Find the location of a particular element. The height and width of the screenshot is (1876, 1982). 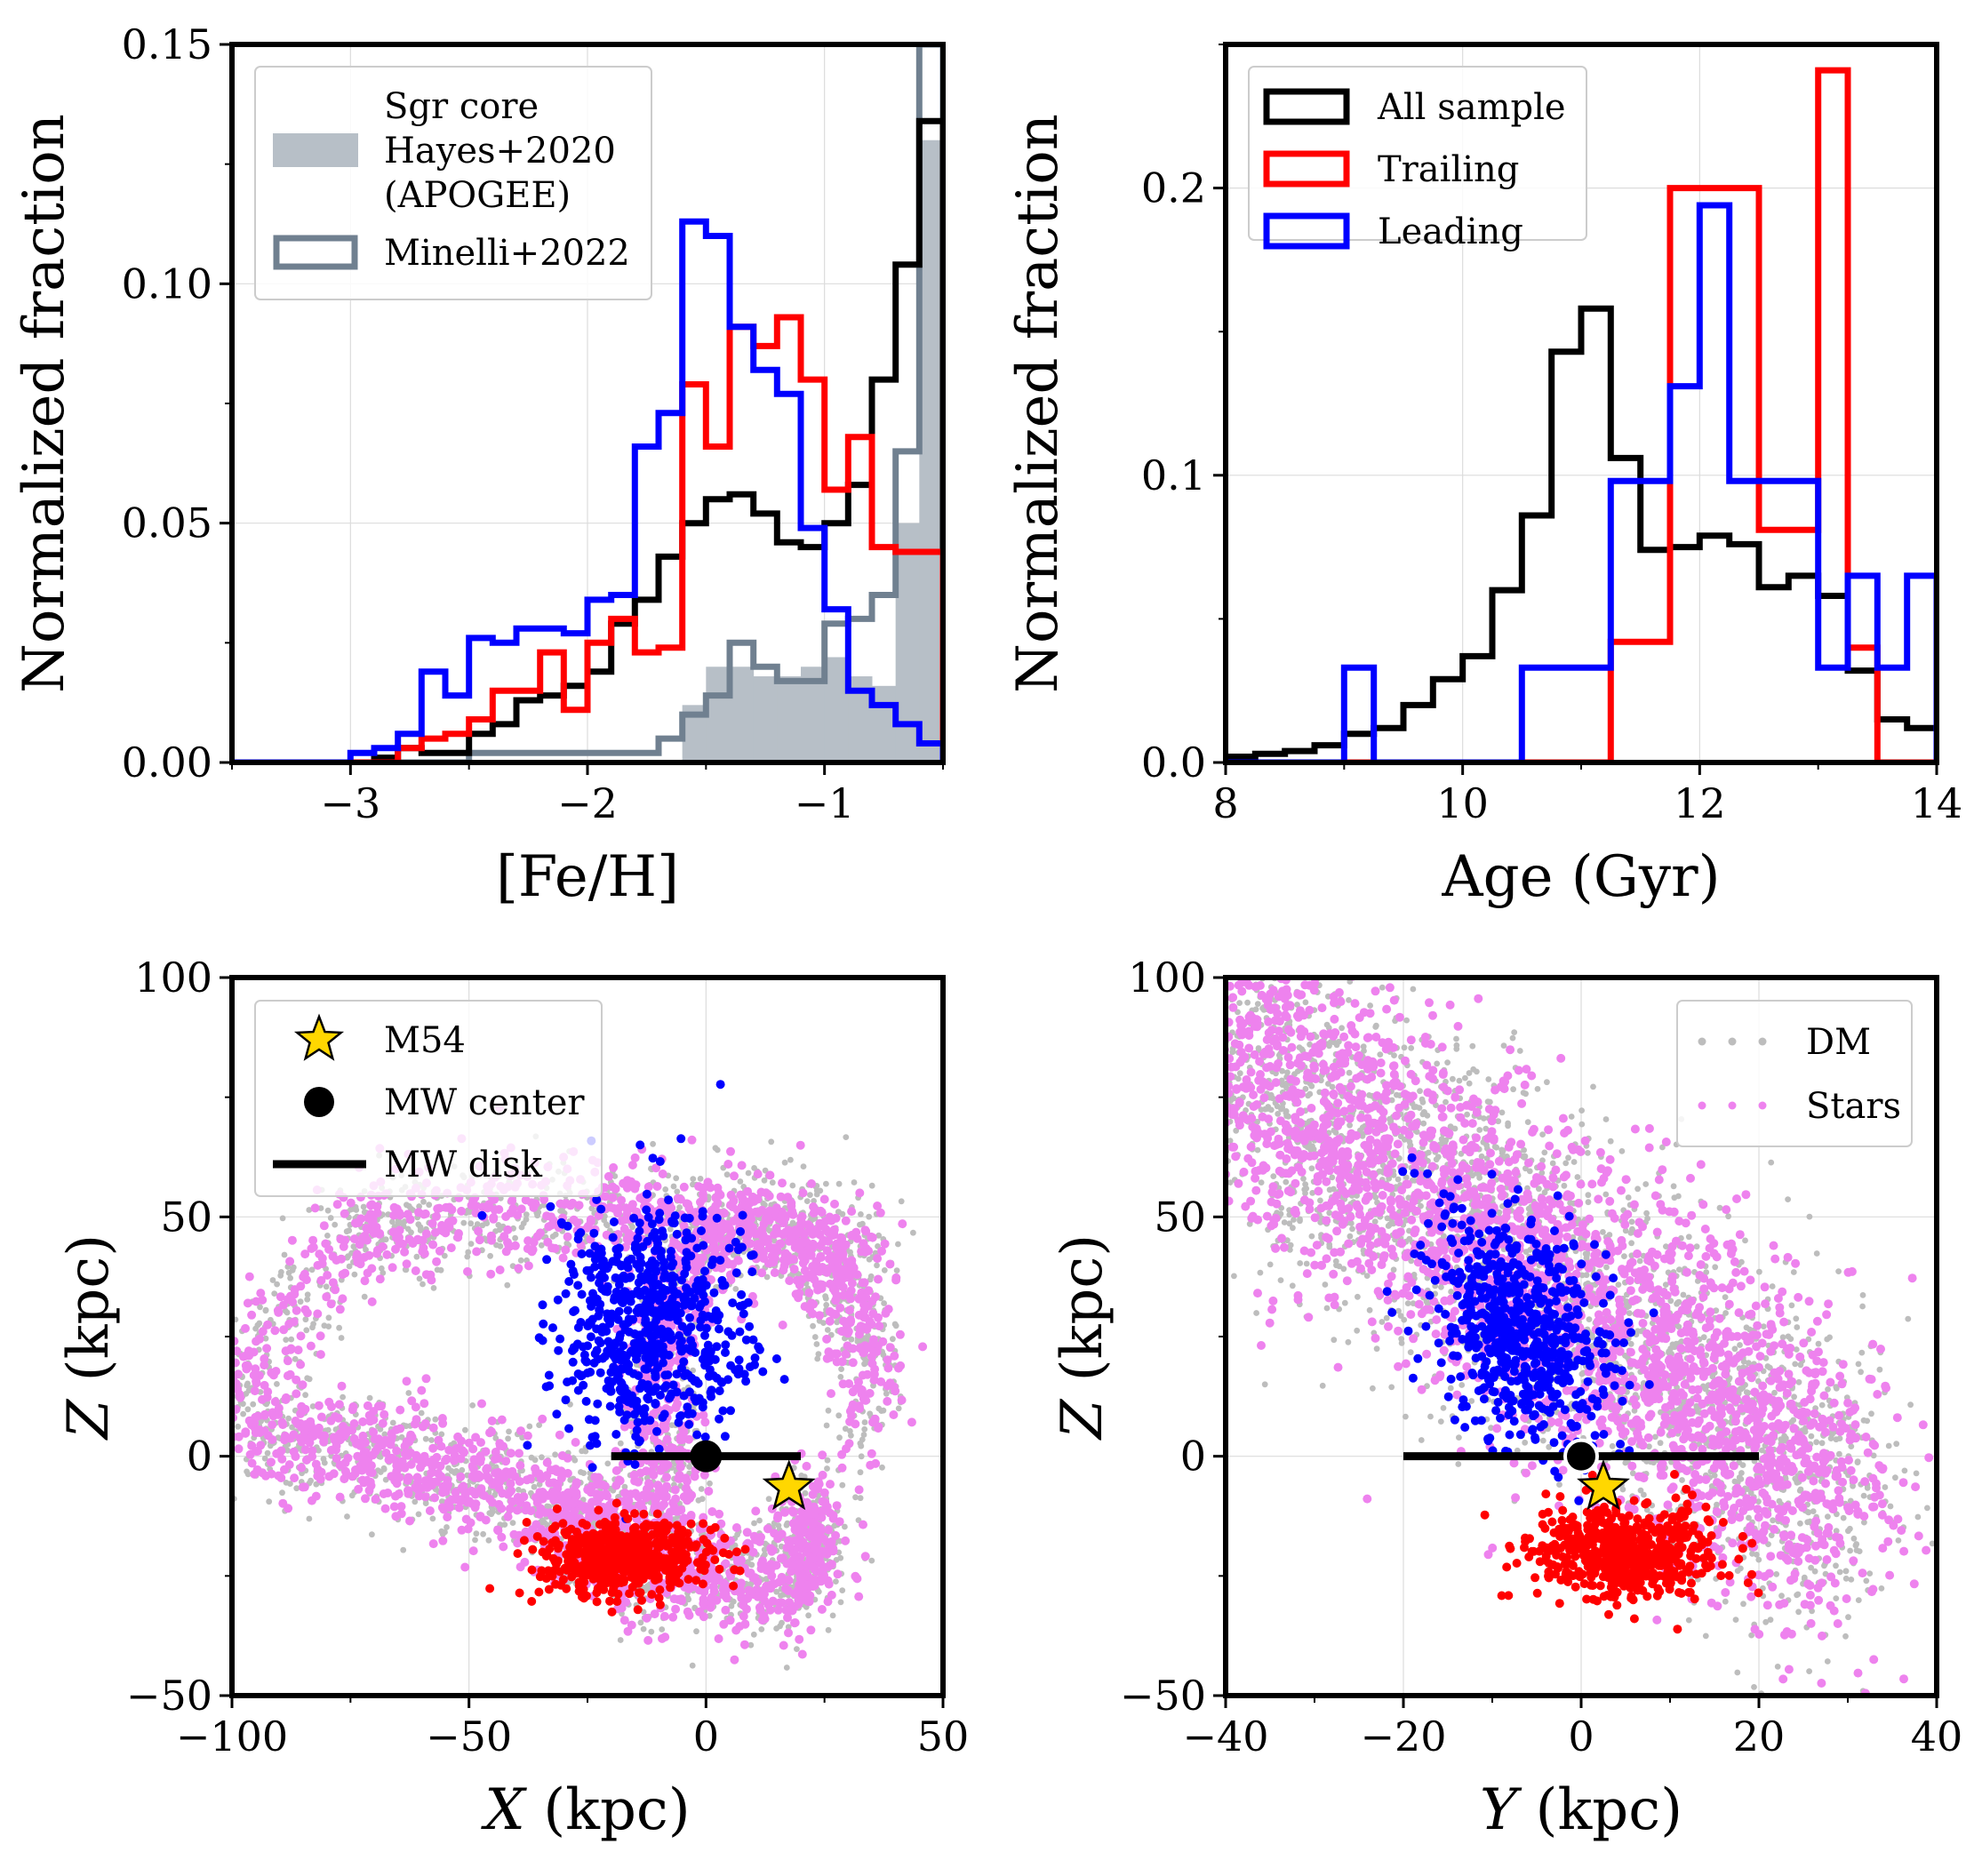

y-tick-label: 0.0 is located at coordinates (1173, 762).